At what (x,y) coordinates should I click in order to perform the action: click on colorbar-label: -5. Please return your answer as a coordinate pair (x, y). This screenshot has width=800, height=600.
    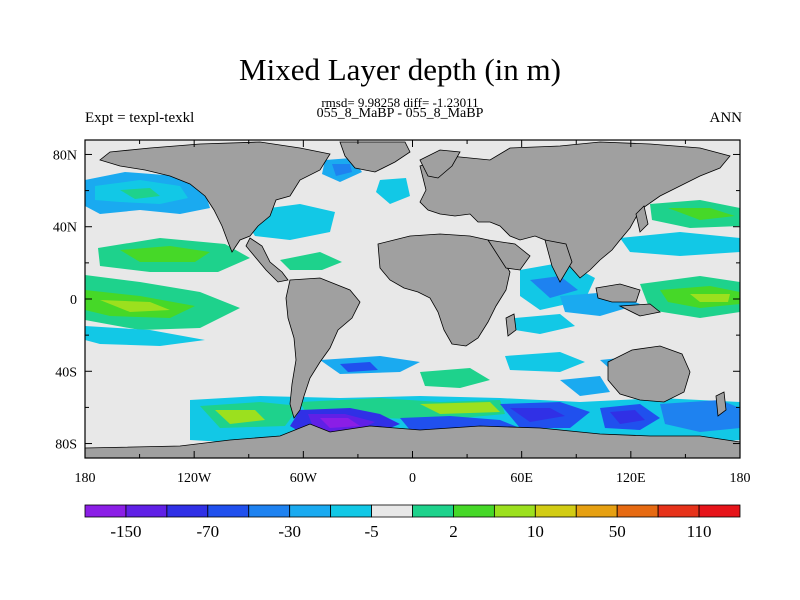
    Looking at the image, I should click on (371, 531).